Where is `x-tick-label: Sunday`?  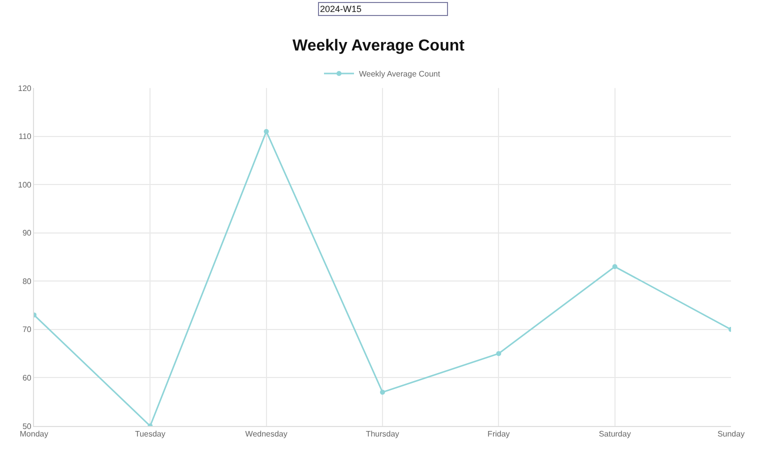
x-tick-label: Sunday is located at coordinates (731, 434).